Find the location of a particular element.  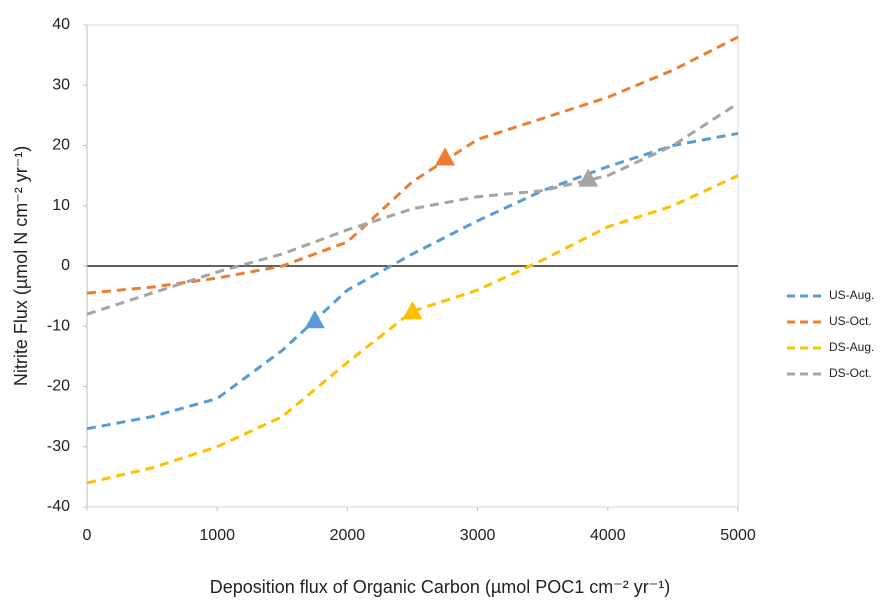

legend-label: US-Oct. is located at coordinates (850, 321).